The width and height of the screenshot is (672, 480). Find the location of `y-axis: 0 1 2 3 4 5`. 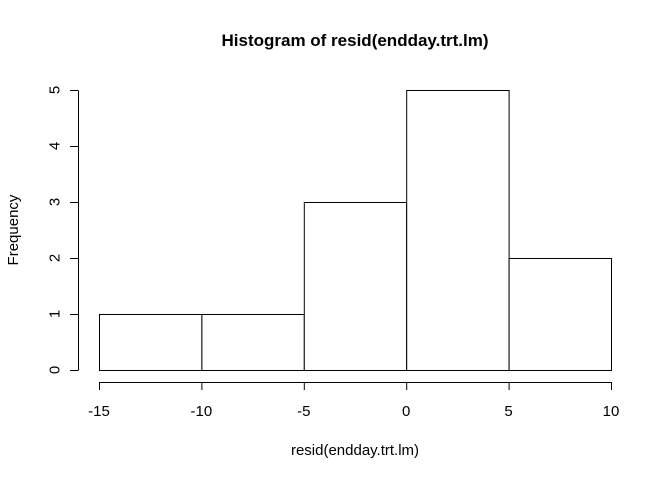

y-axis: 0 1 2 3 4 5 is located at coordinates (63, 230).